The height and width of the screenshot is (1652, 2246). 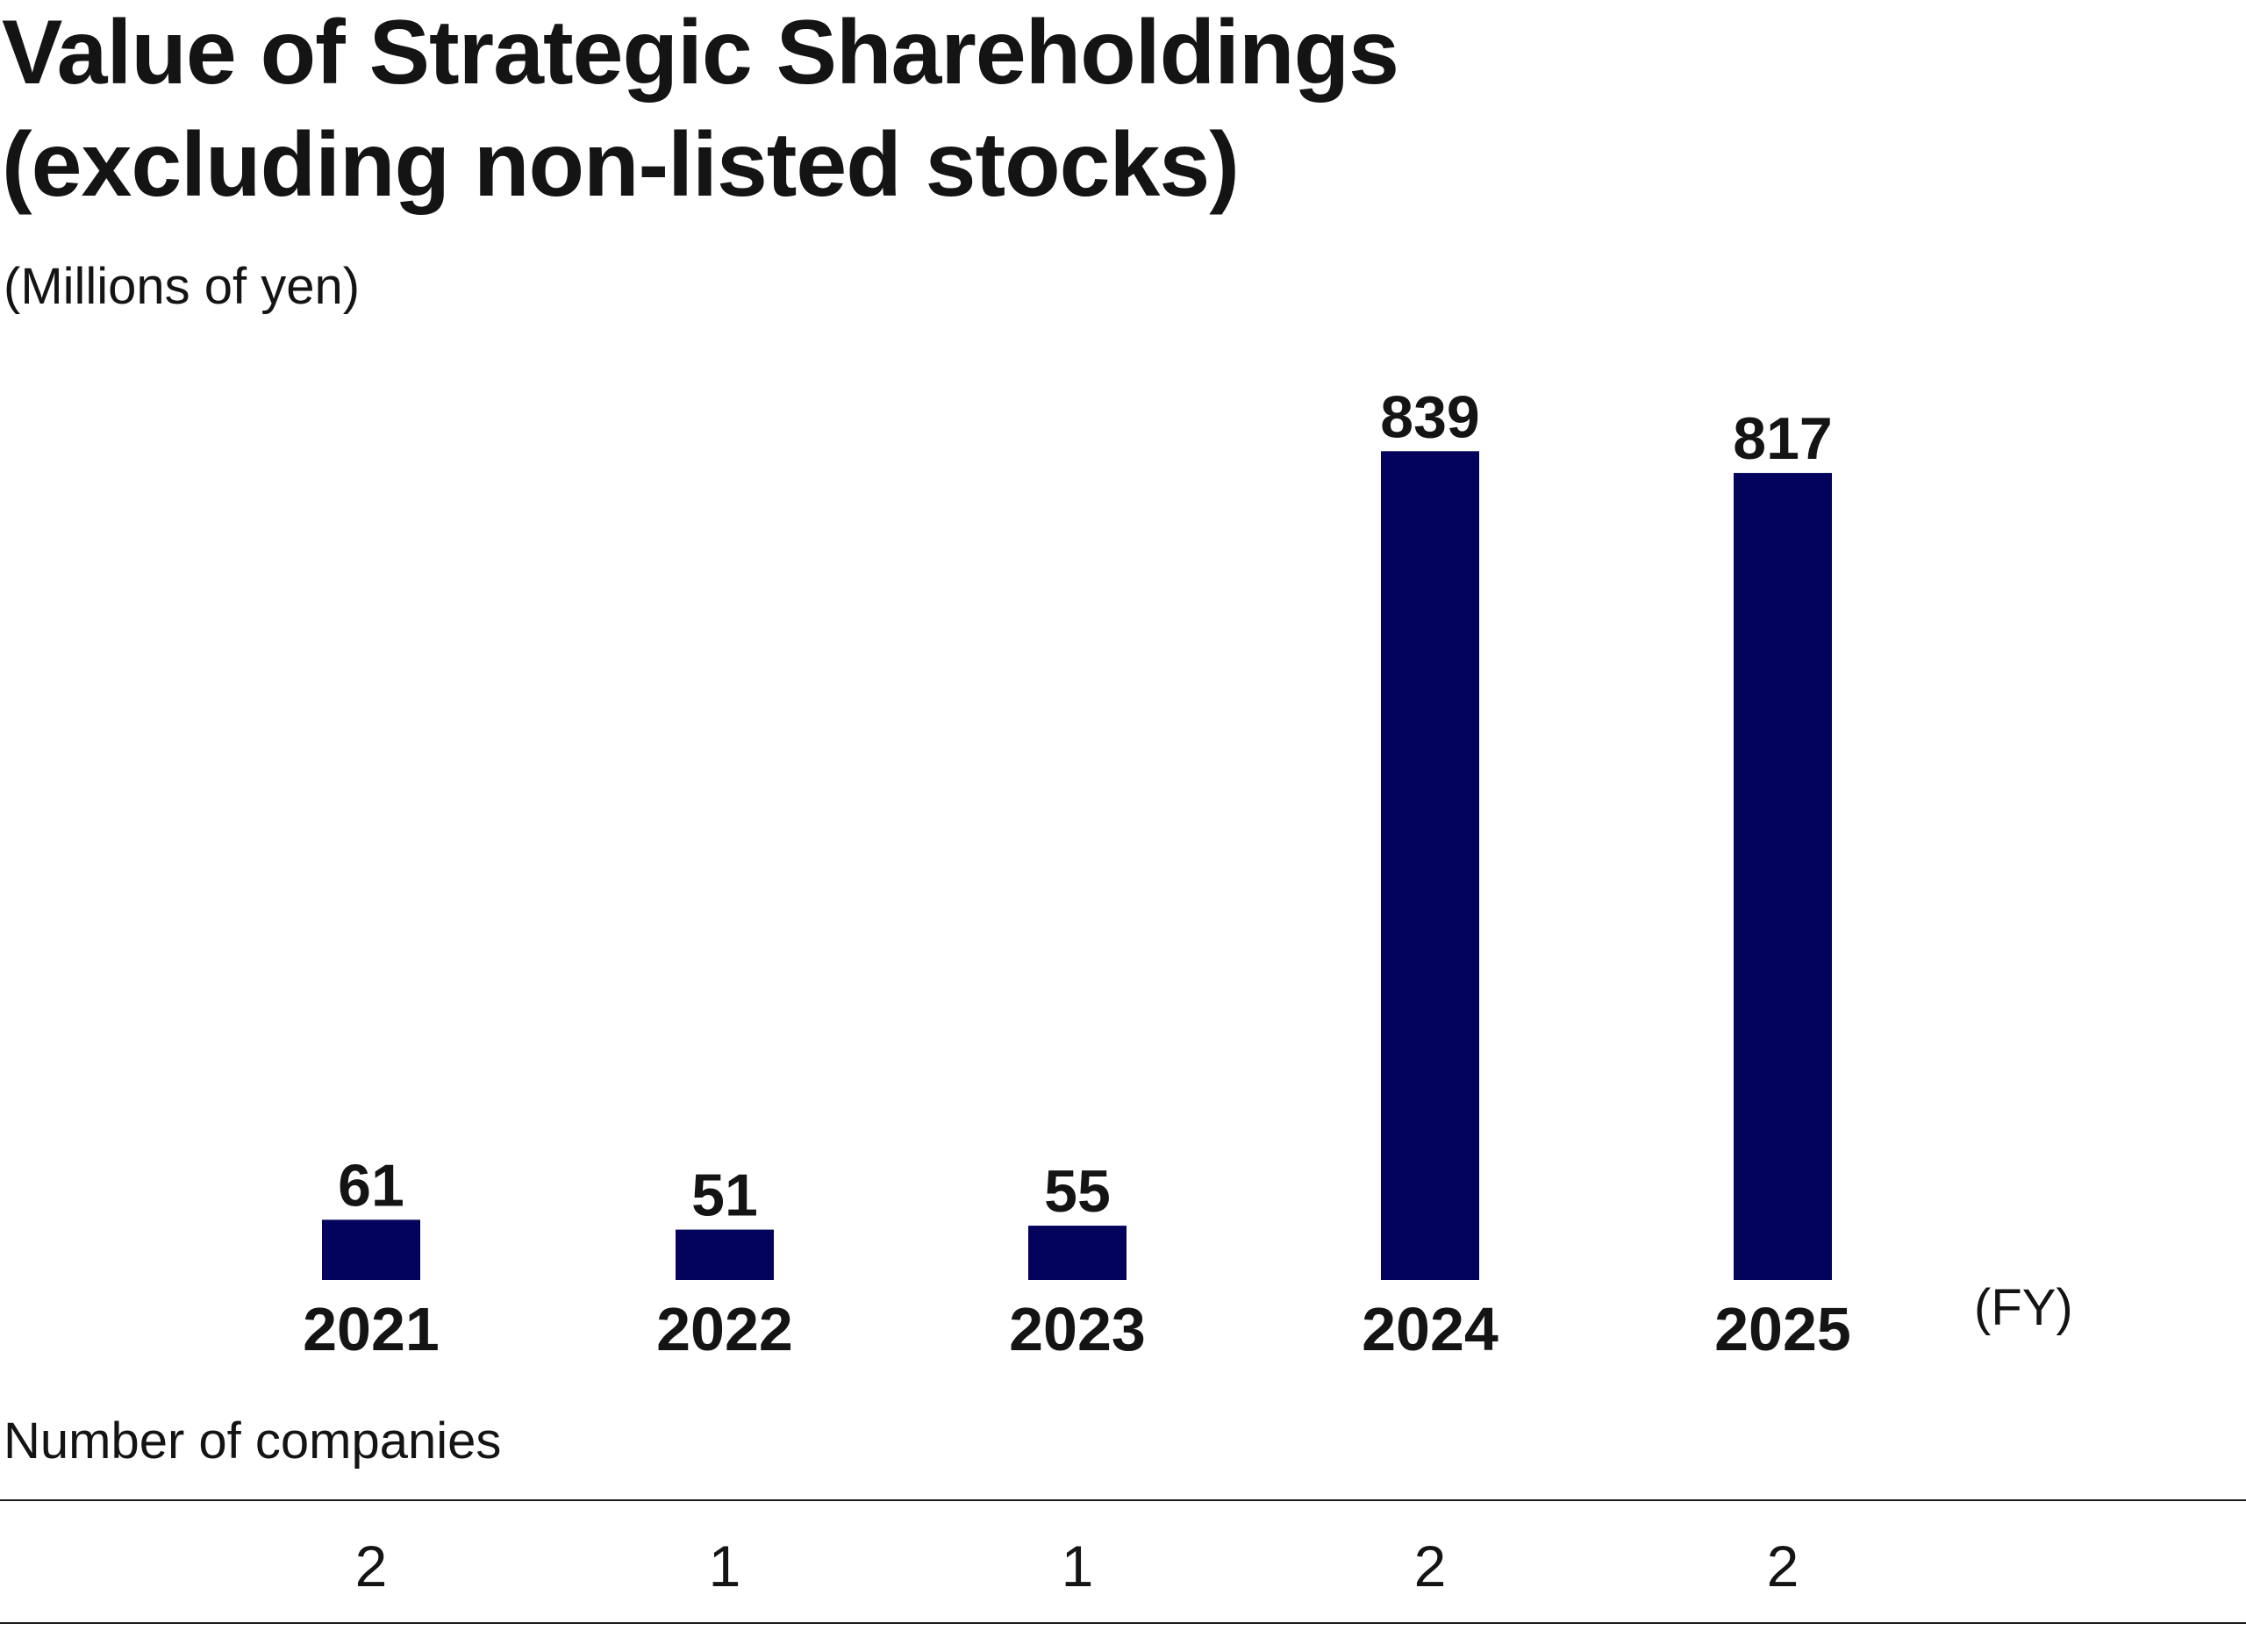 What do you see at coordinates (1077, 1329) in the screenshot?
I see `x-tick-label-2023: 2023` at bounding box center [1077, 1329].